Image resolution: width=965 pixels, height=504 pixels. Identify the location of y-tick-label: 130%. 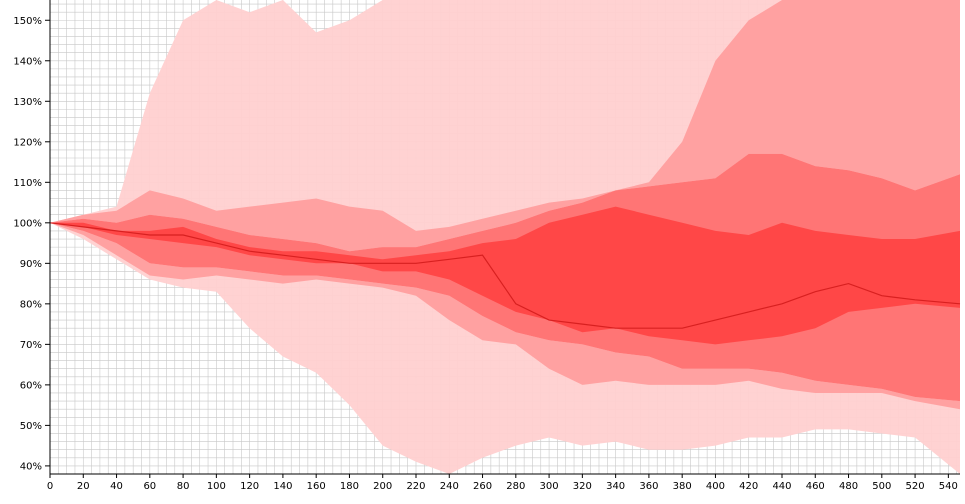
(27, 102).